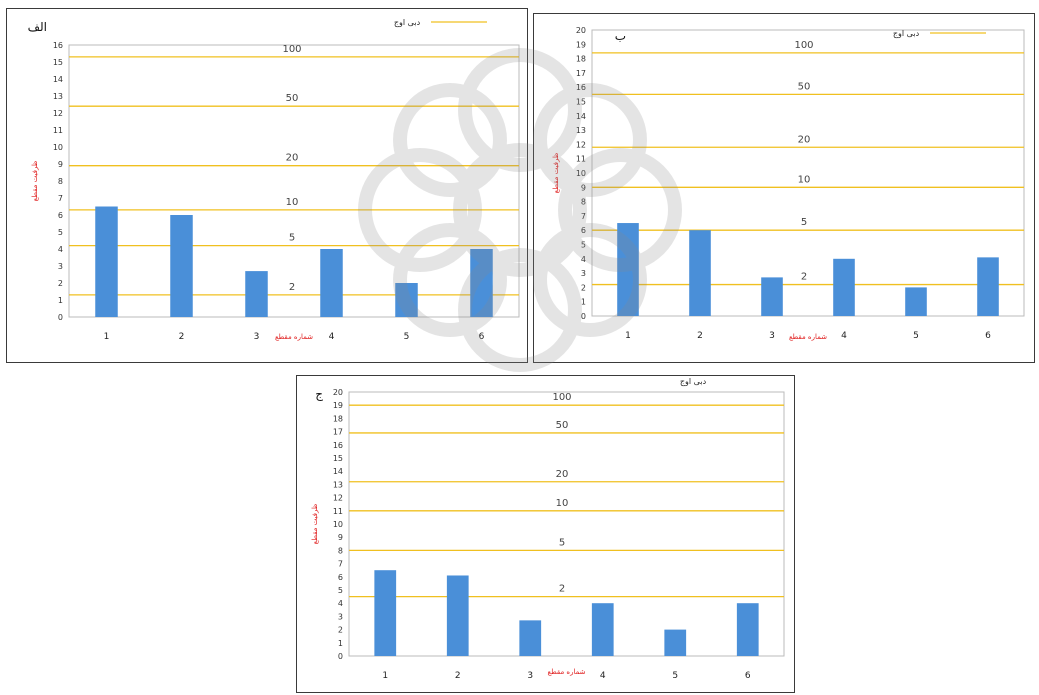  Describe the element at coordinates (291, 49) in the screenshot. I see `return-period-label: 100` at that location.